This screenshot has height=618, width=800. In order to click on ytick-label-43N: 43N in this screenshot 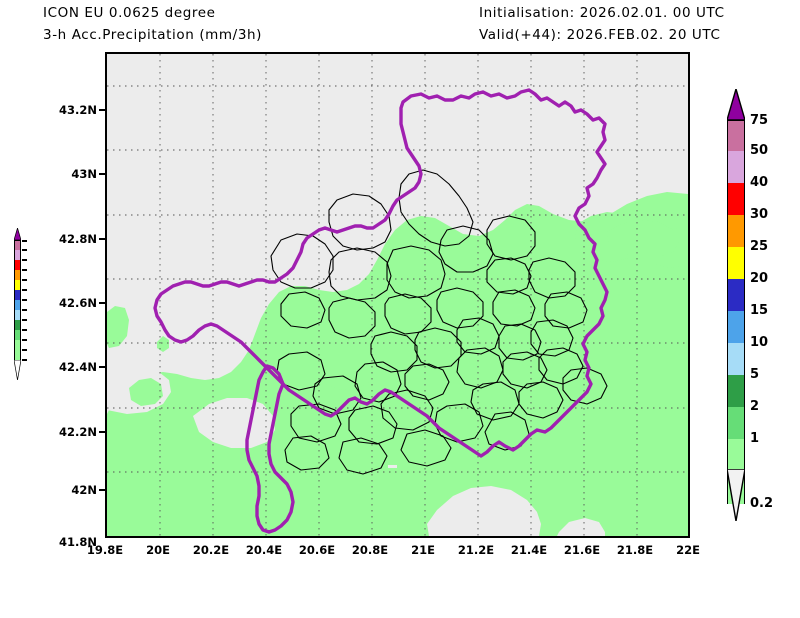, I will do `click(84, 174)`.